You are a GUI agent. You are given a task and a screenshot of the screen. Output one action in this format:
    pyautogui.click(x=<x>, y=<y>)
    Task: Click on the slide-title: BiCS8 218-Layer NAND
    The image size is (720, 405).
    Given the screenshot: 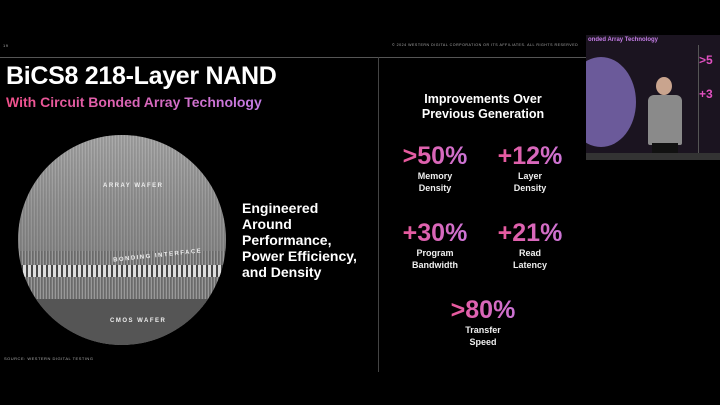 What is the action you would take?
    pyautogui.click(x=141, y=76)
    